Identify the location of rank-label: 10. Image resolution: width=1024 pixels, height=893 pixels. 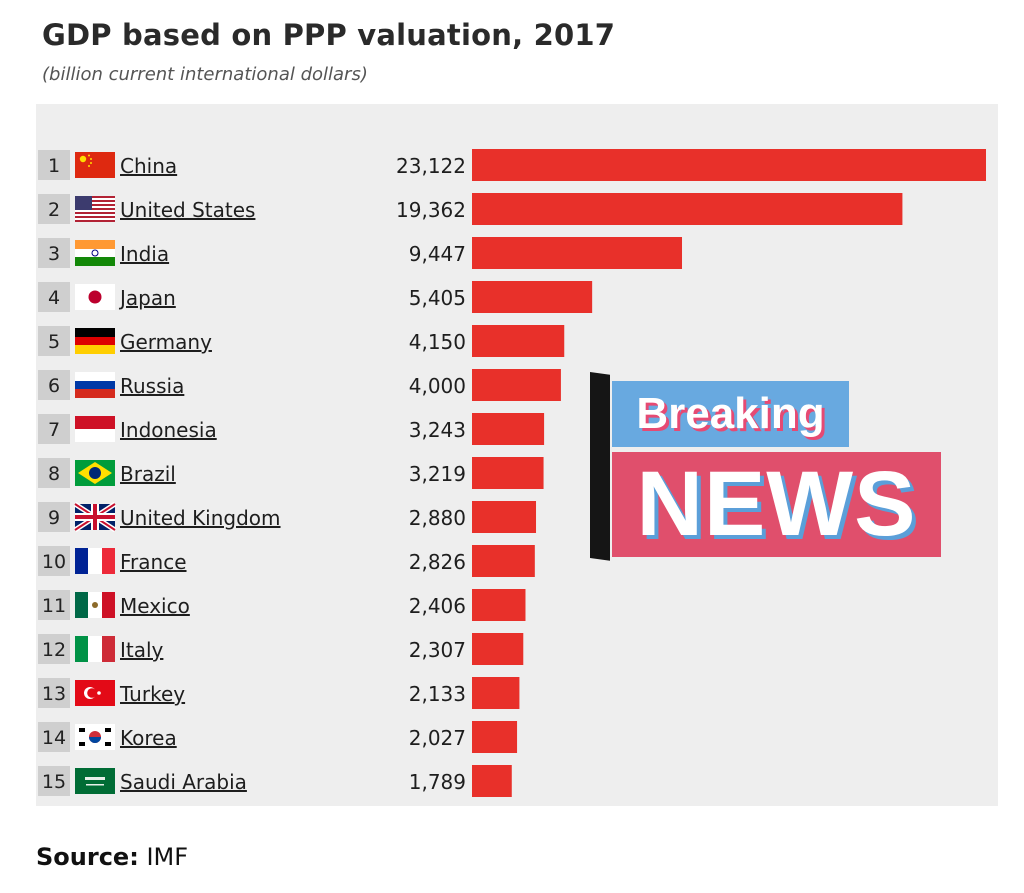
(54, 562).